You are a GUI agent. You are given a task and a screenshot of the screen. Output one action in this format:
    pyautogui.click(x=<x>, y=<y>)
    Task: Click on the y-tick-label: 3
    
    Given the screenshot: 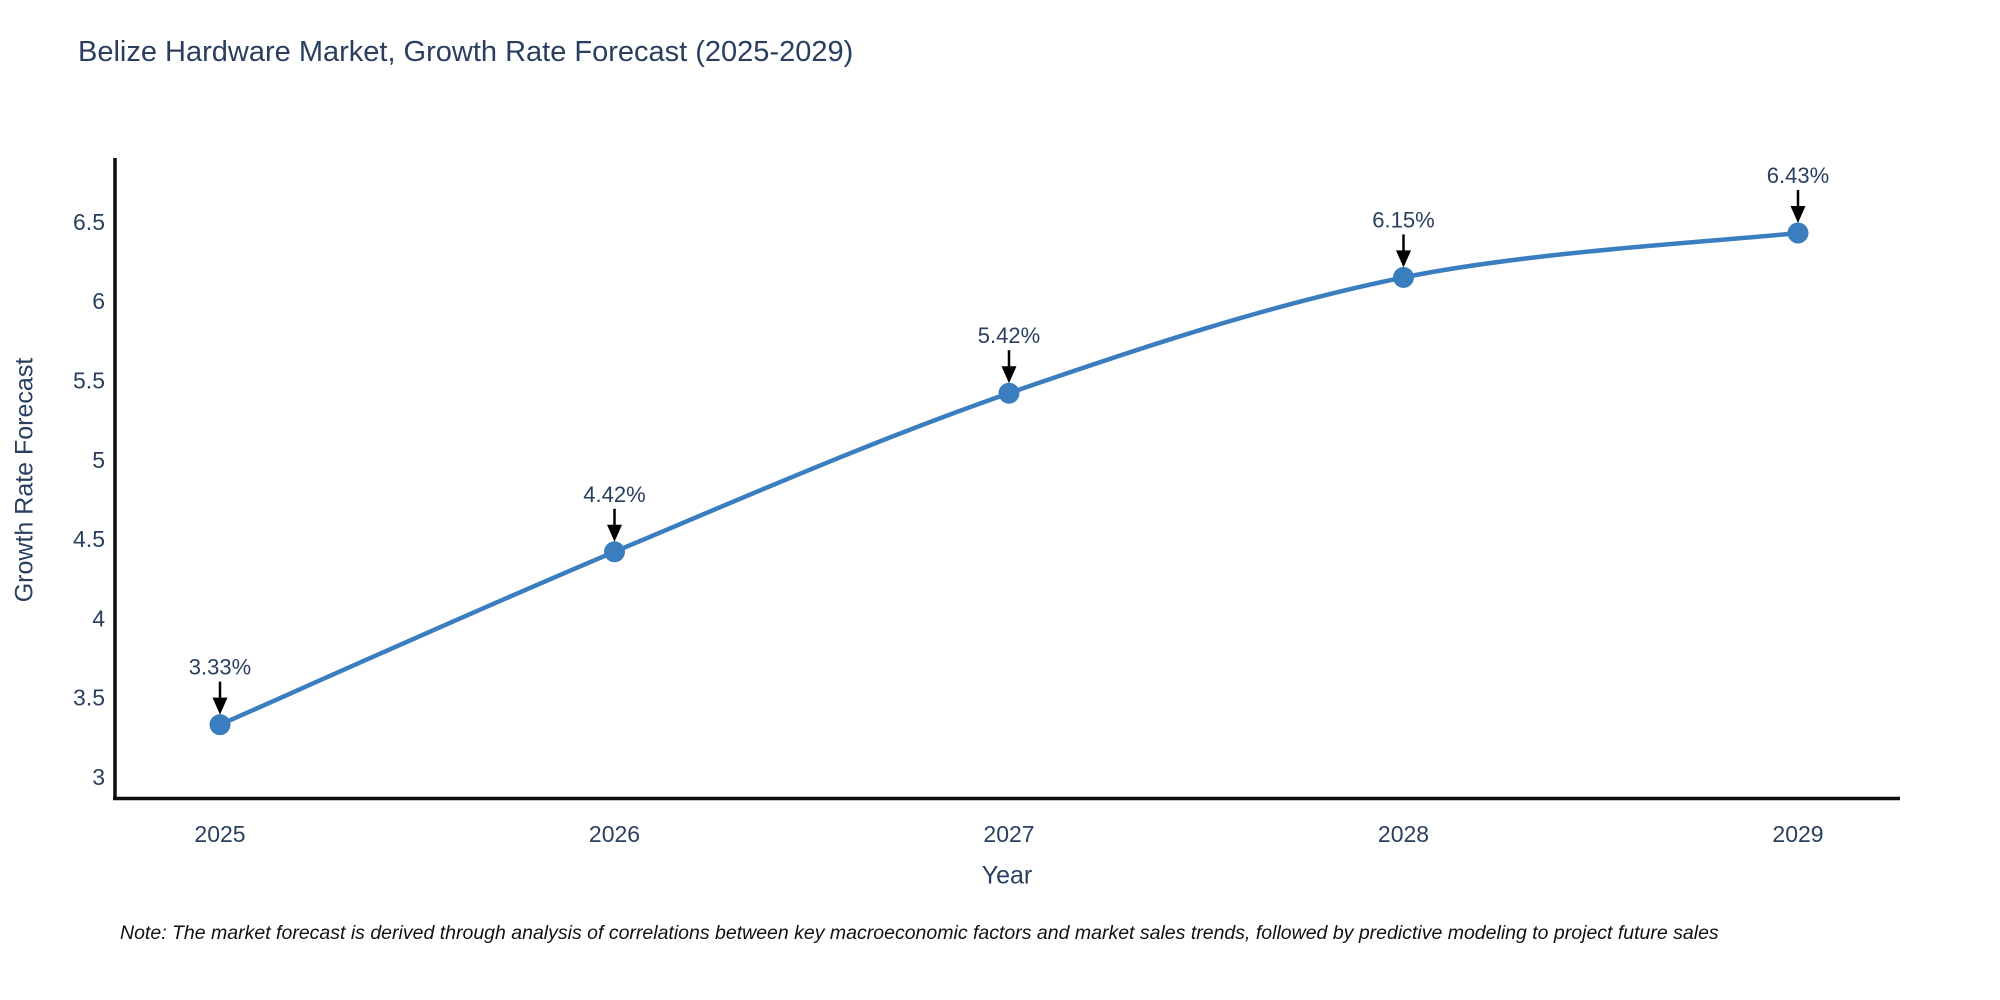 What is the action you would take?
    pyautogui.click(x=98, y=777)
    